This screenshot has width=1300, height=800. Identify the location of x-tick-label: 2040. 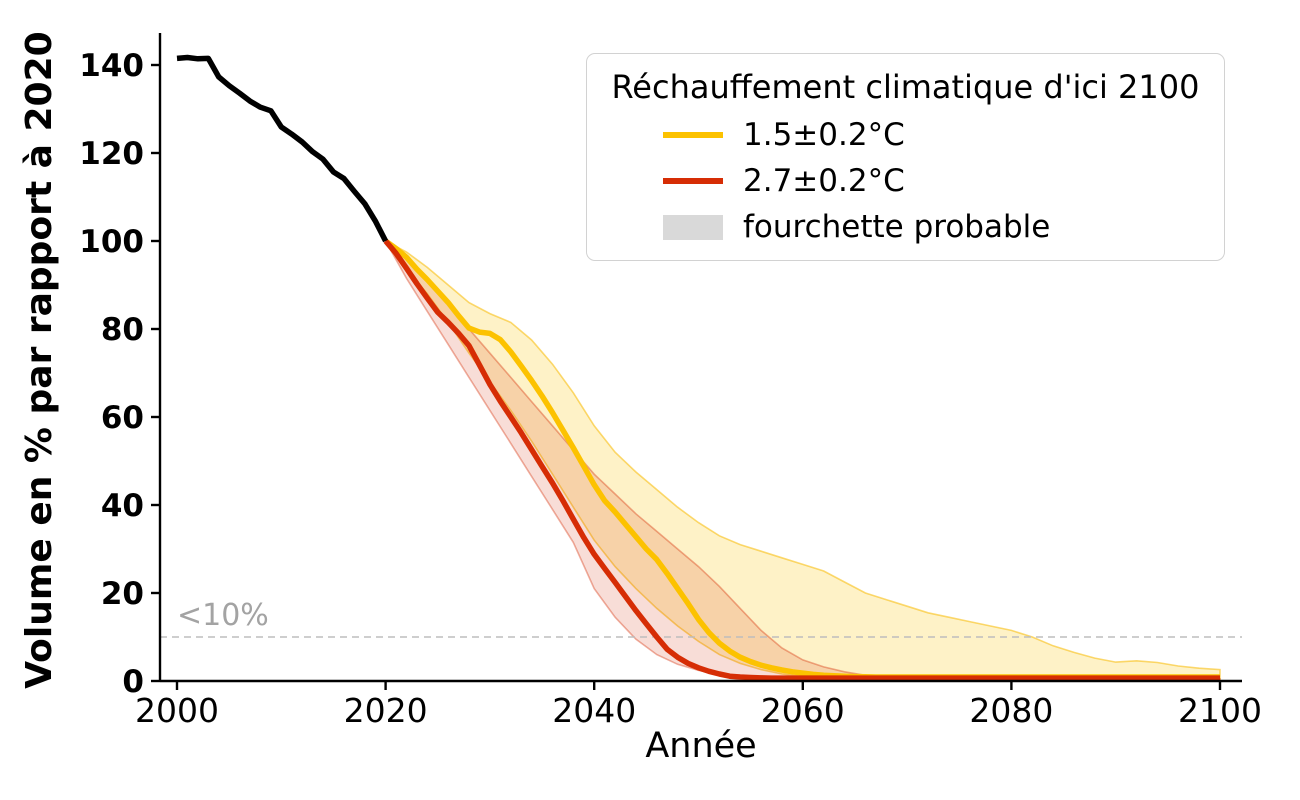
(594, 710).